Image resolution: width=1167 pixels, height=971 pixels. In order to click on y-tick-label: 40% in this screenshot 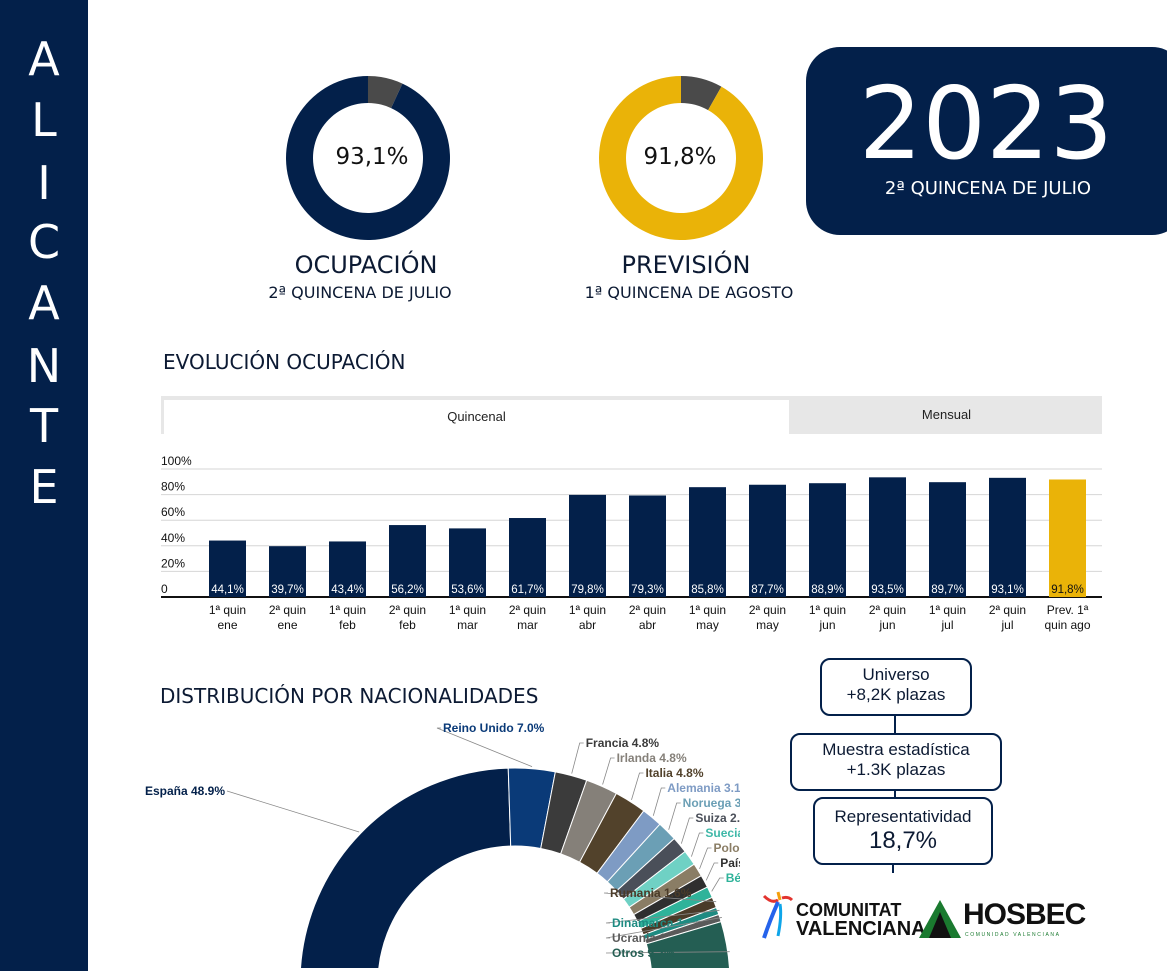, I will do `click(173, 538)`.